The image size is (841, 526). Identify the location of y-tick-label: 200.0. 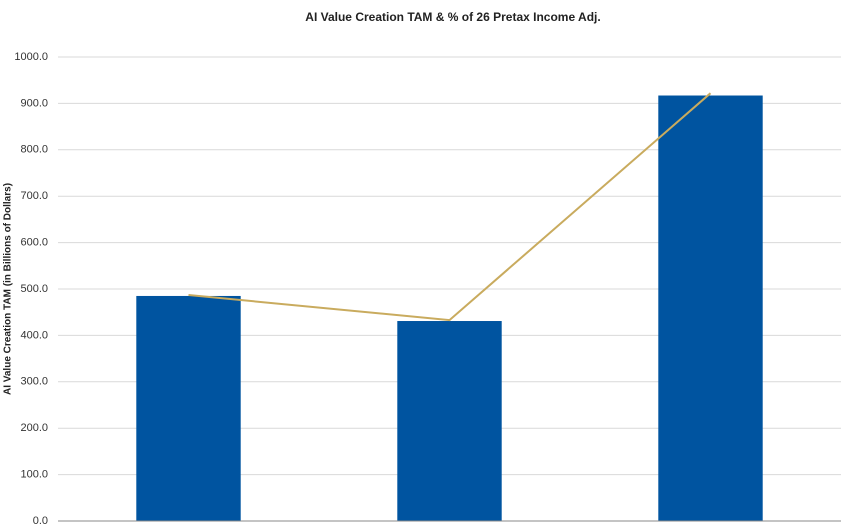
(34, 428).